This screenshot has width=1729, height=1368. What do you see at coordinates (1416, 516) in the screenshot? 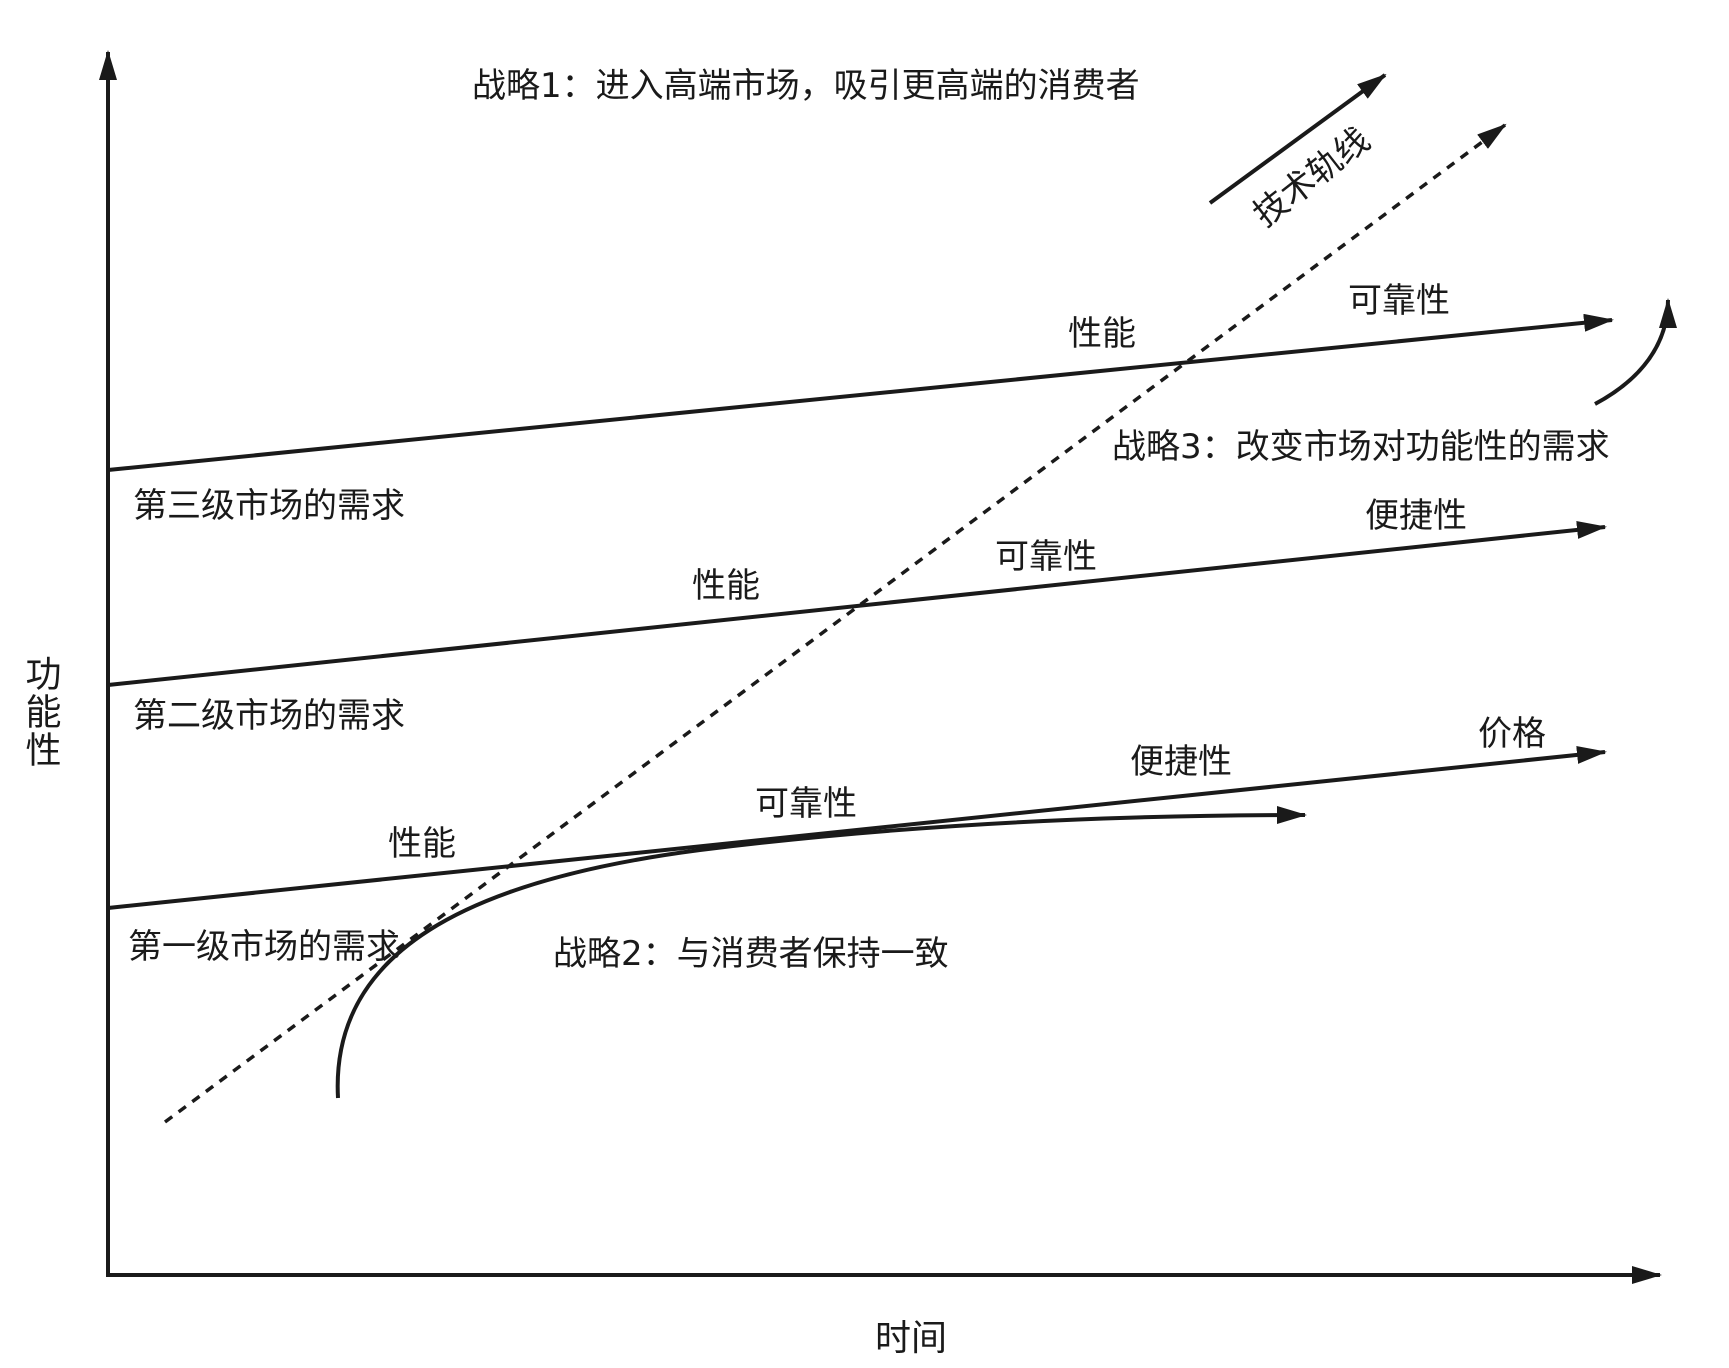
I see `market-2-attr-convenience: 便捷性` at bounding box center [1416, 516].